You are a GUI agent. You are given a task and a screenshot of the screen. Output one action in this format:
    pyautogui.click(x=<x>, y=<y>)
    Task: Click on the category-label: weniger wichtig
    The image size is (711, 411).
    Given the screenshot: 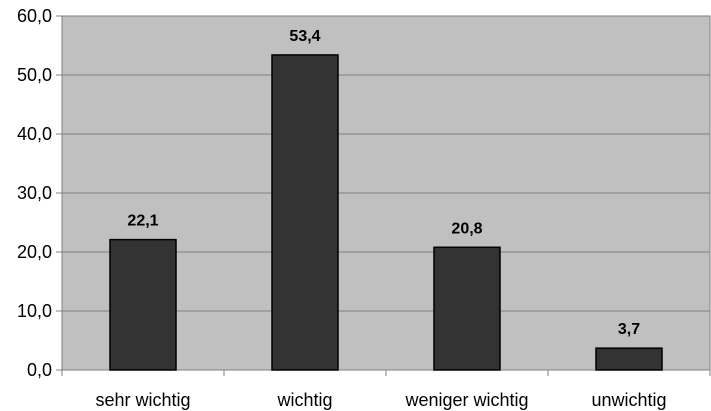 What is the action you would take?
    pyautogui.click(x=466, y=400)
    